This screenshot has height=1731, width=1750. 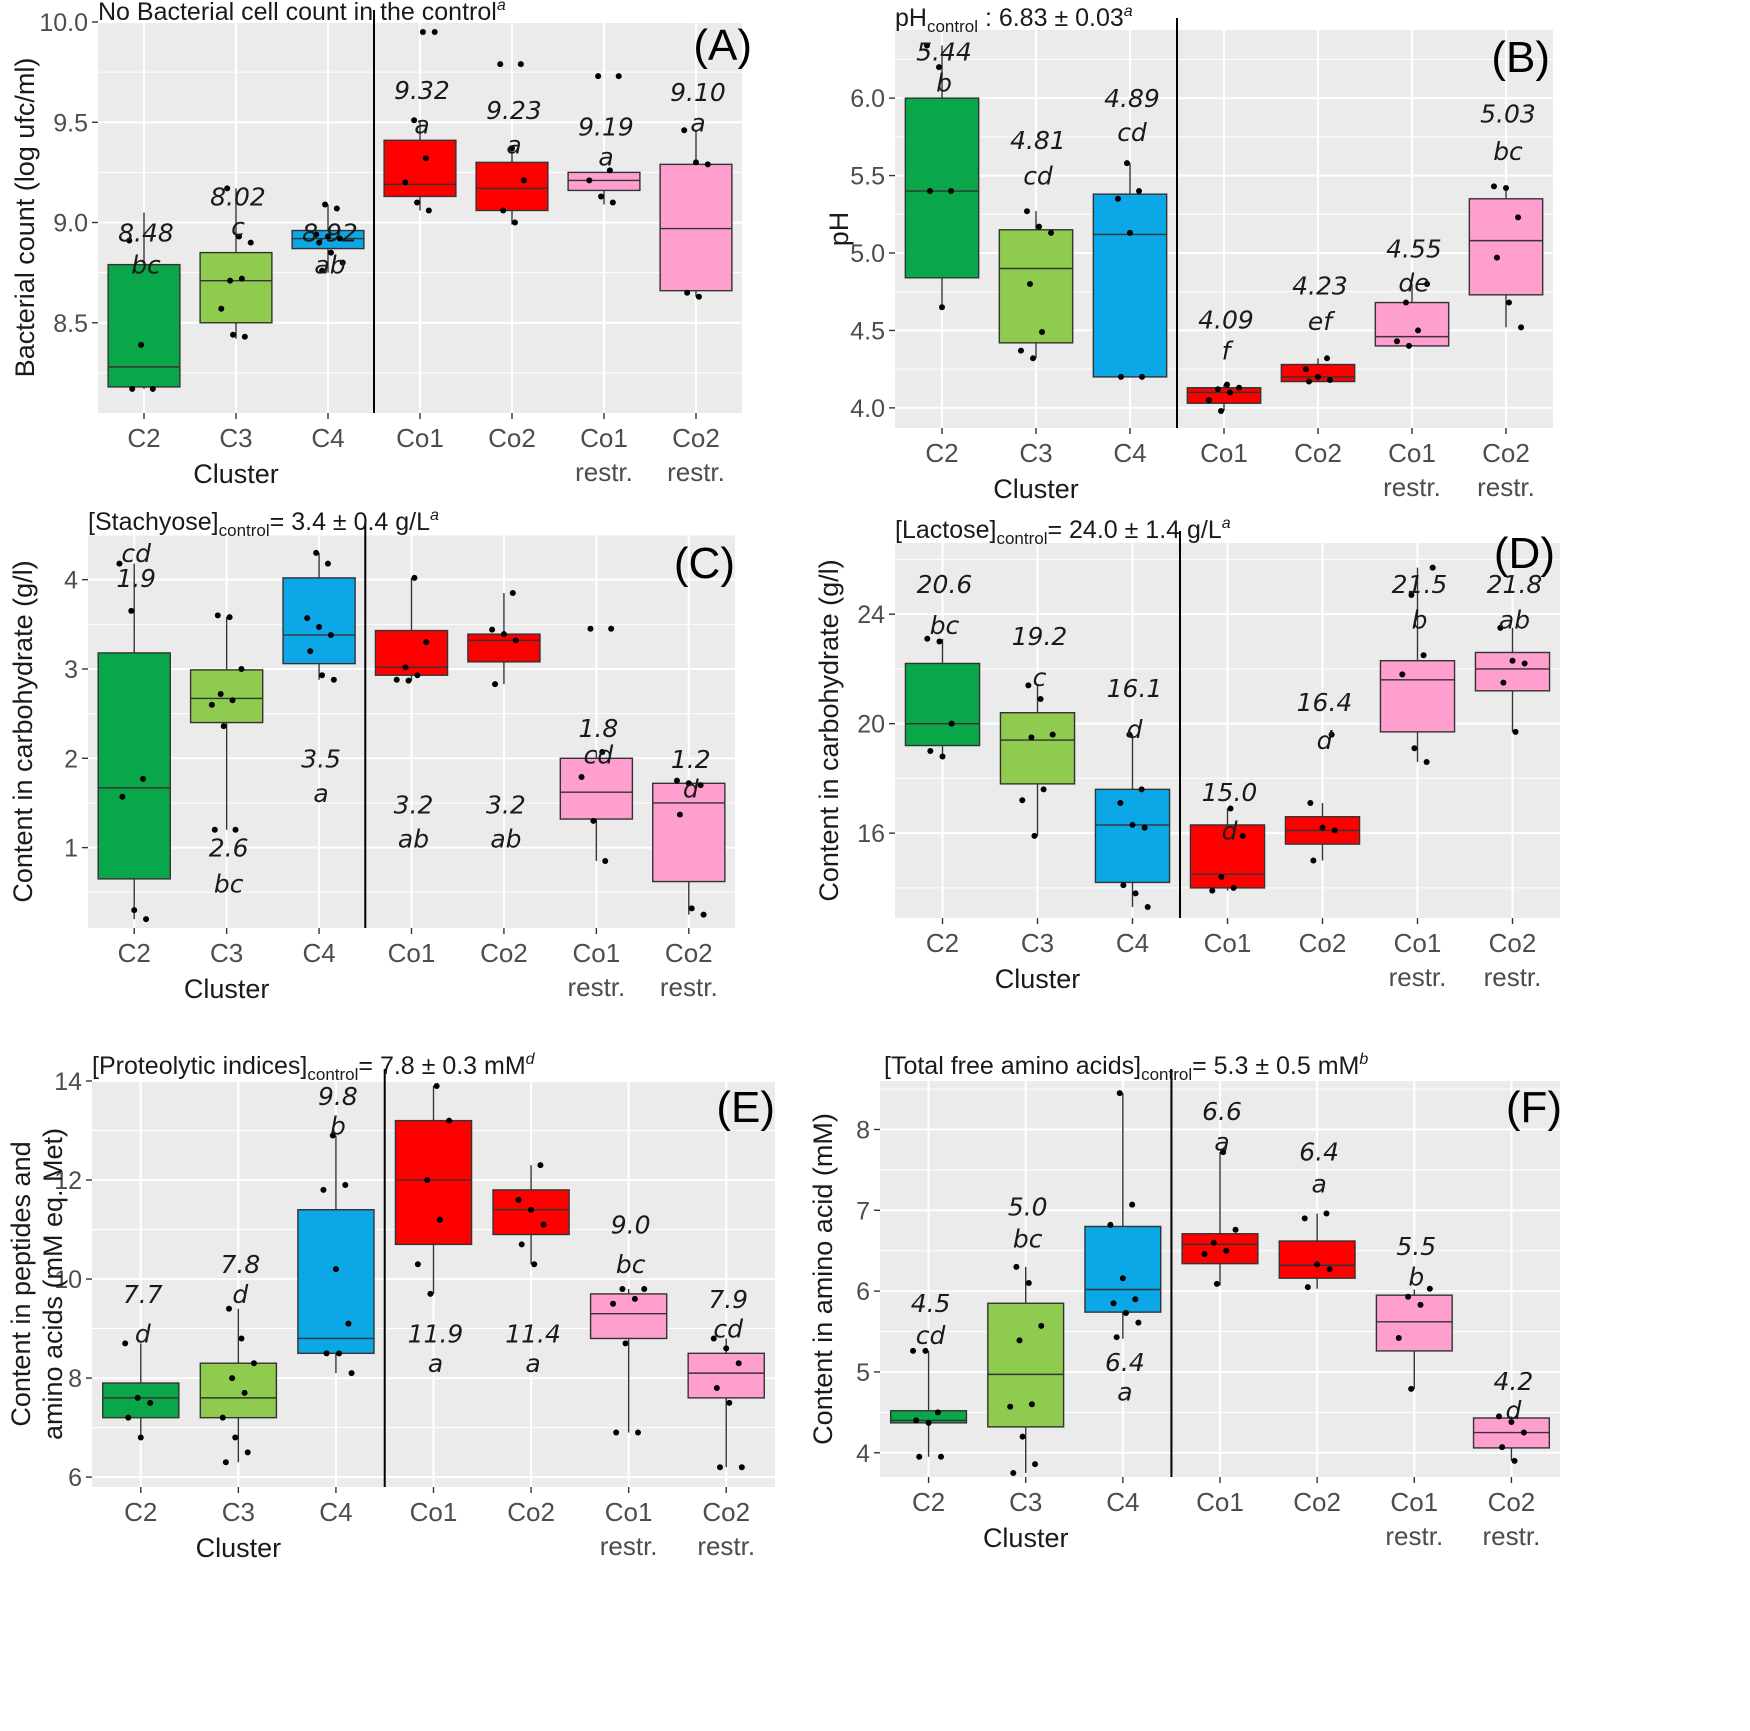 What do you see at coordinates (1320, 286) in the screenshot?
I see `annotation: 4.23` at bounding box center [1320, 286].